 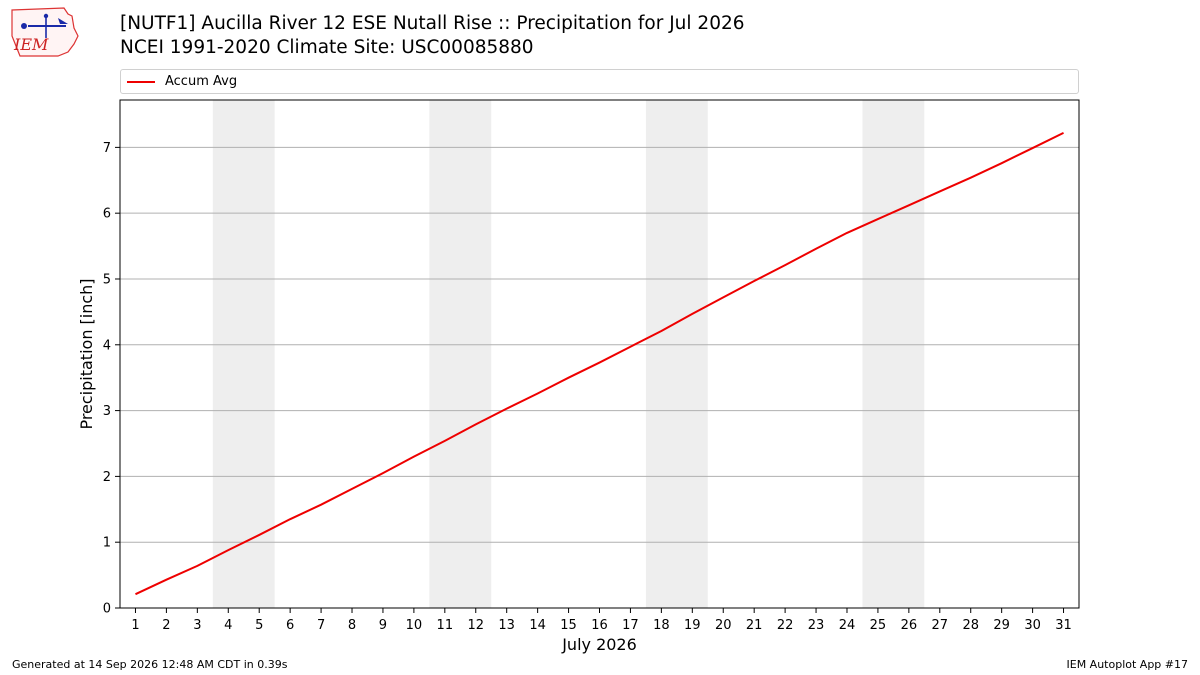 I want to click on x-tick-label-10: 10, so click(x=414, y=625).